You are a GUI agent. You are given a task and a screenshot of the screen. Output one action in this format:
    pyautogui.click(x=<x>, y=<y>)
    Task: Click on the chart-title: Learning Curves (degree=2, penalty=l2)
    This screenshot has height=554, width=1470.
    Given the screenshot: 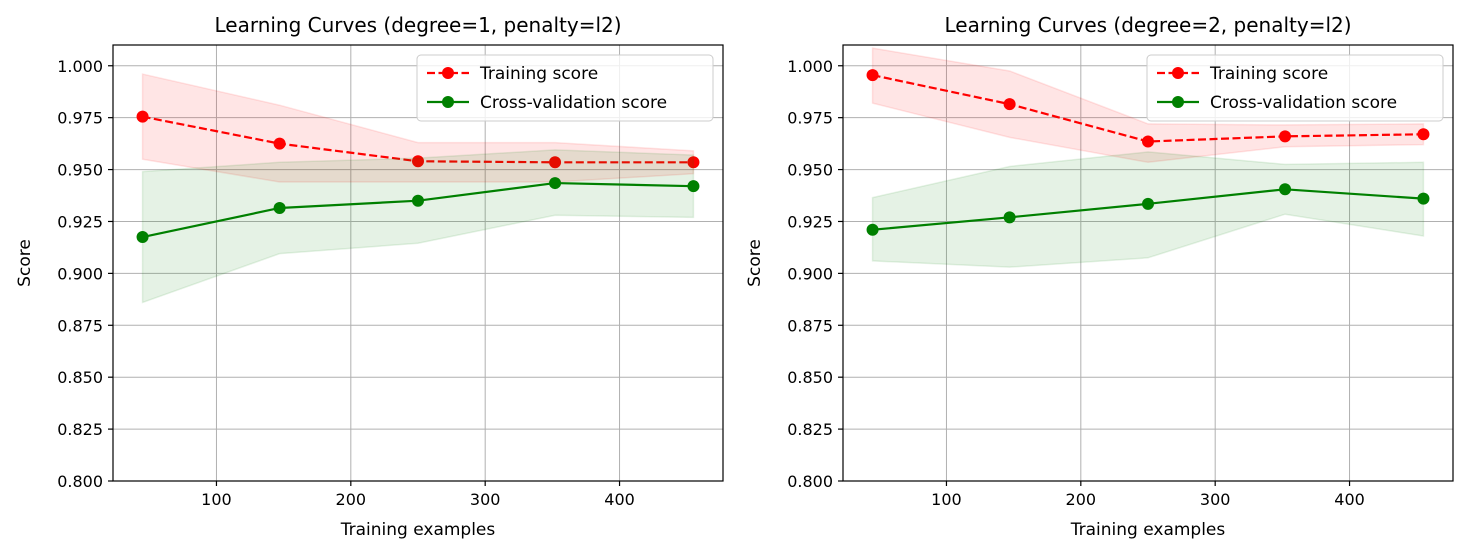 What is the action you would take?
    pyautogui.click(x=1147, y=25)
    